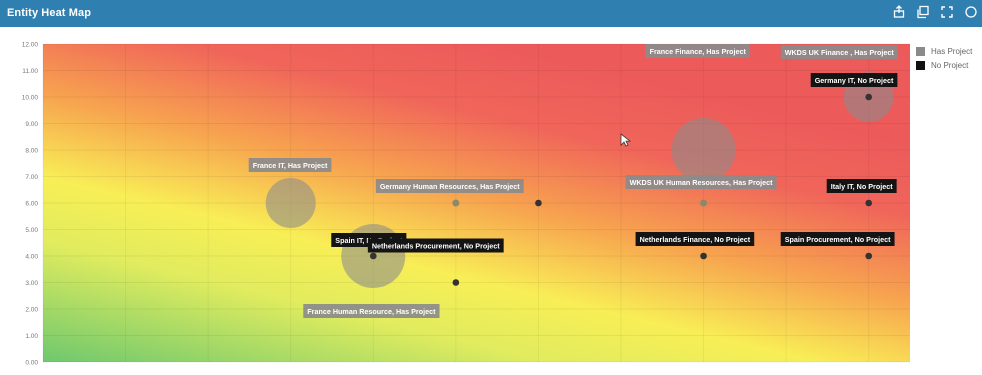  I want to click on y-tick-label: 5.00, so click(31, 230).